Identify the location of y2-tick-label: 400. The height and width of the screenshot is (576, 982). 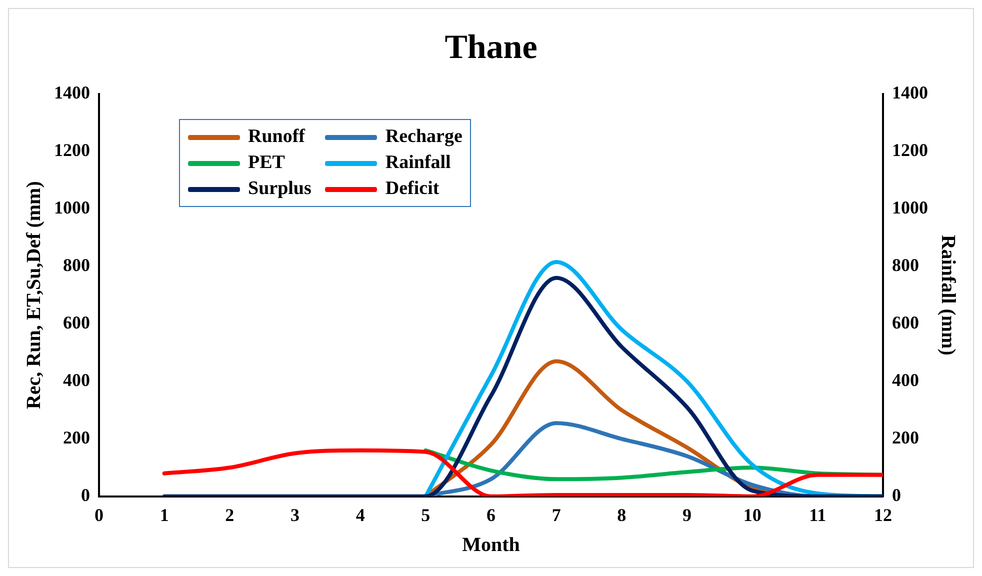
(905, 380).